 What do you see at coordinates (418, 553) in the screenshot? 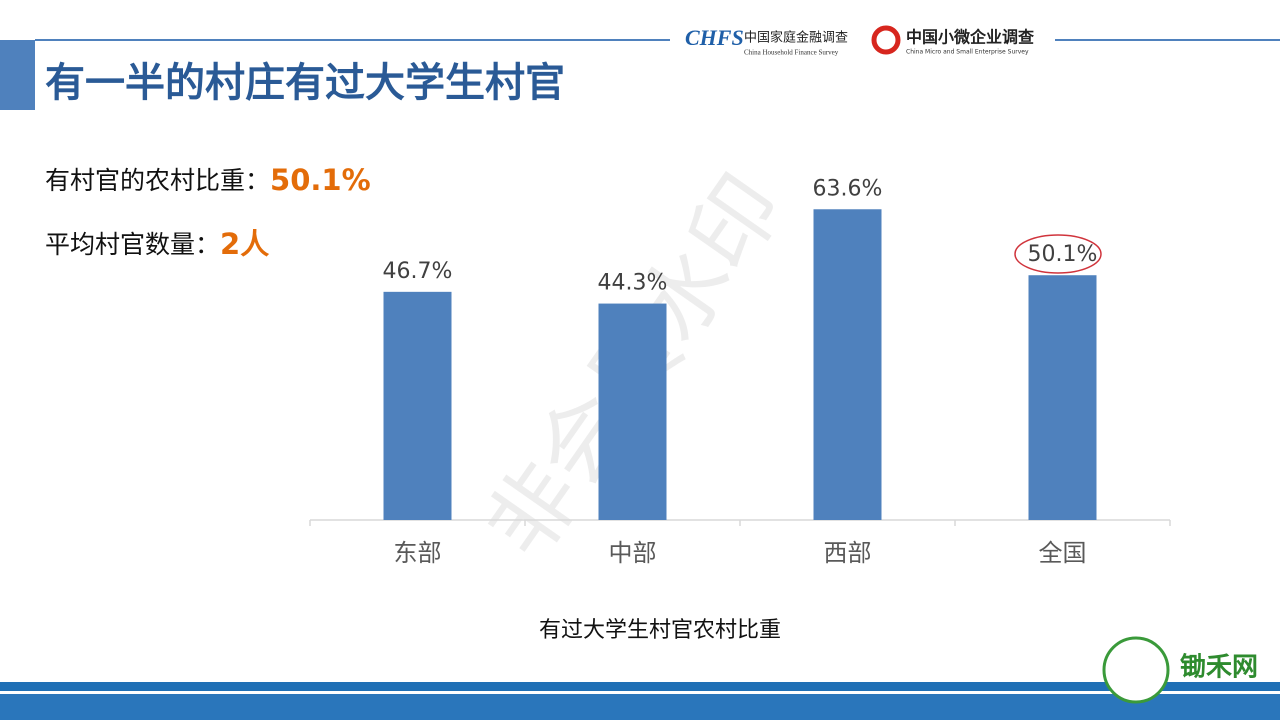
I see `x-tick-label: 东部` at bounding box center [418, 553].